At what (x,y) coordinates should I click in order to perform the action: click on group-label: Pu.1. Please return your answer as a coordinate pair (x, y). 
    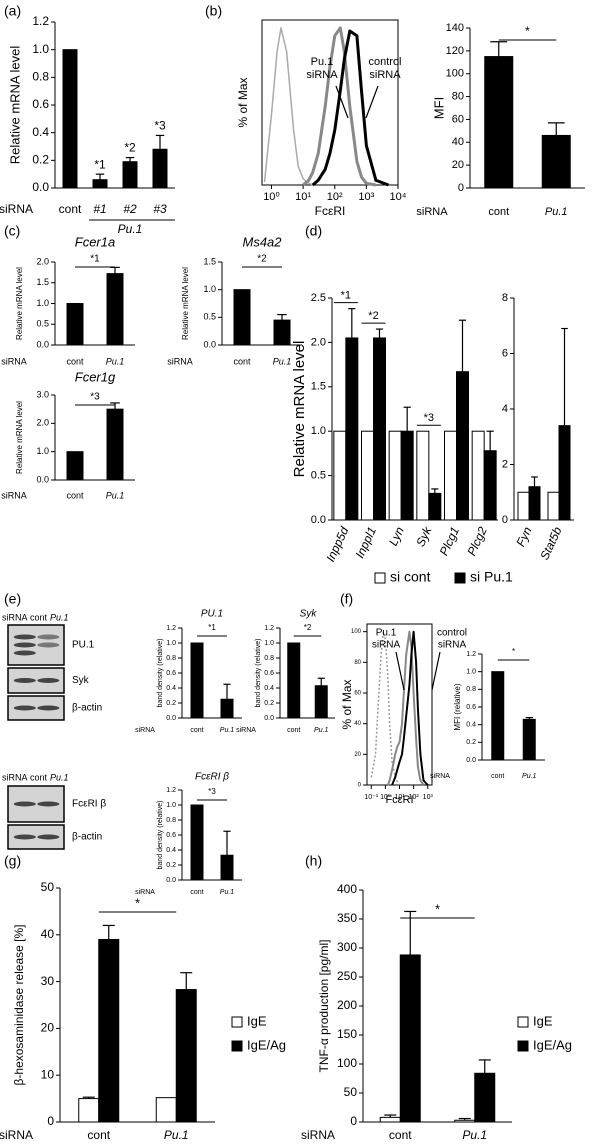
    Looking at the image, I should click on (130, 229).